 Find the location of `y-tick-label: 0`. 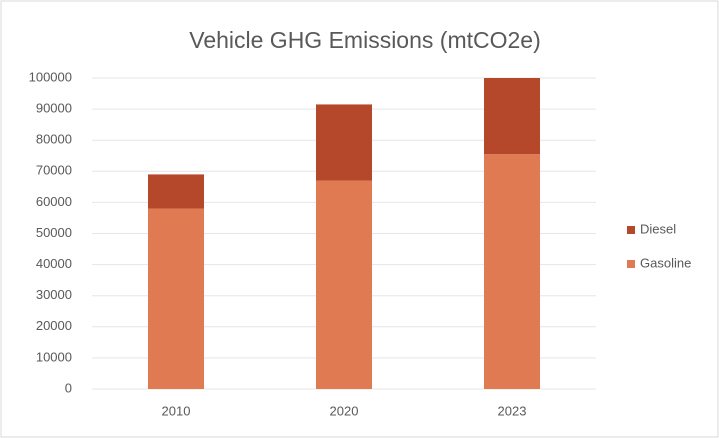

y-tick-label: 0 is located at coordinates (68, 387).